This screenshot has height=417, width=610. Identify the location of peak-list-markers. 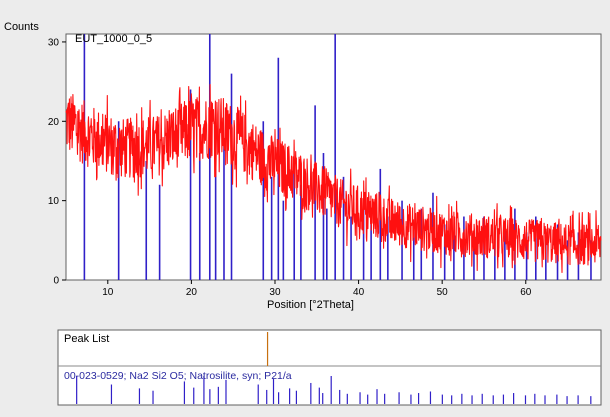
(334, 368).